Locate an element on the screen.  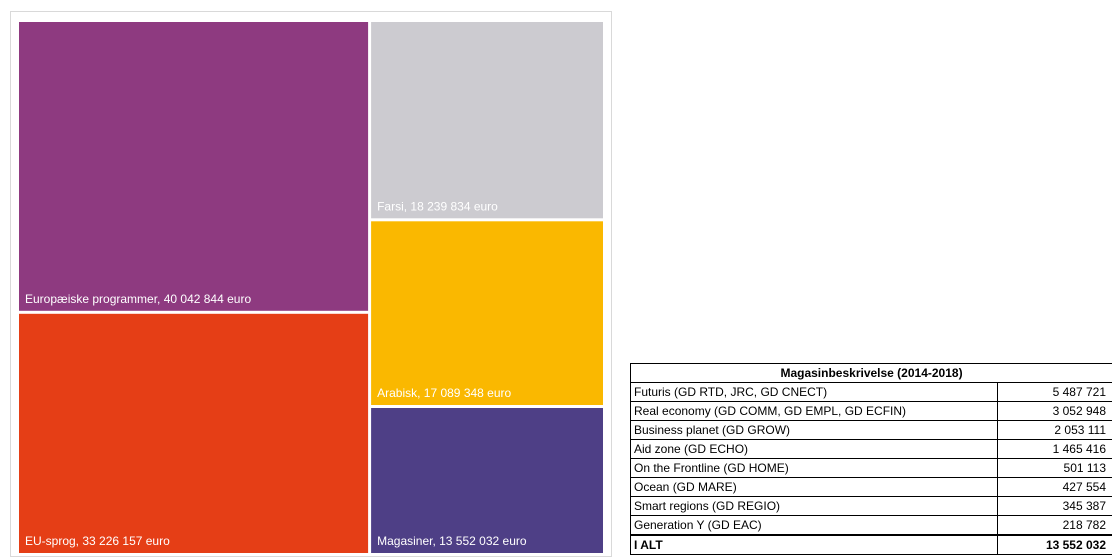
table-row: Ocean (GD MARE)427 554 is located at coordinates (871, 487).